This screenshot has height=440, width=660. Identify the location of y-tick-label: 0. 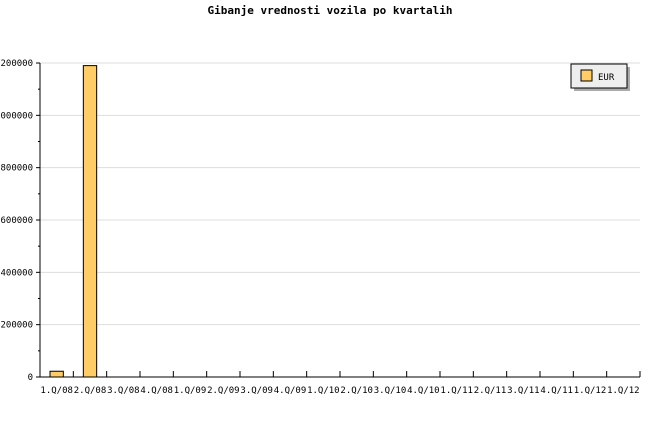
(30, 378).